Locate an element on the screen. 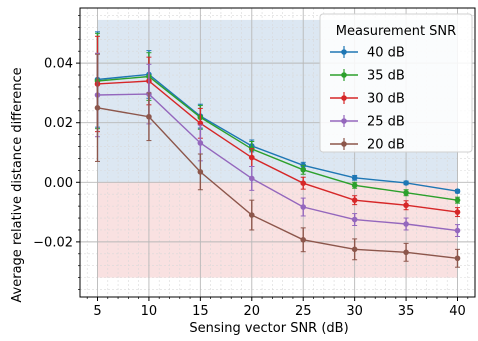  legend-entry-25-db: 25 dB is located at coordinates (367, 122).